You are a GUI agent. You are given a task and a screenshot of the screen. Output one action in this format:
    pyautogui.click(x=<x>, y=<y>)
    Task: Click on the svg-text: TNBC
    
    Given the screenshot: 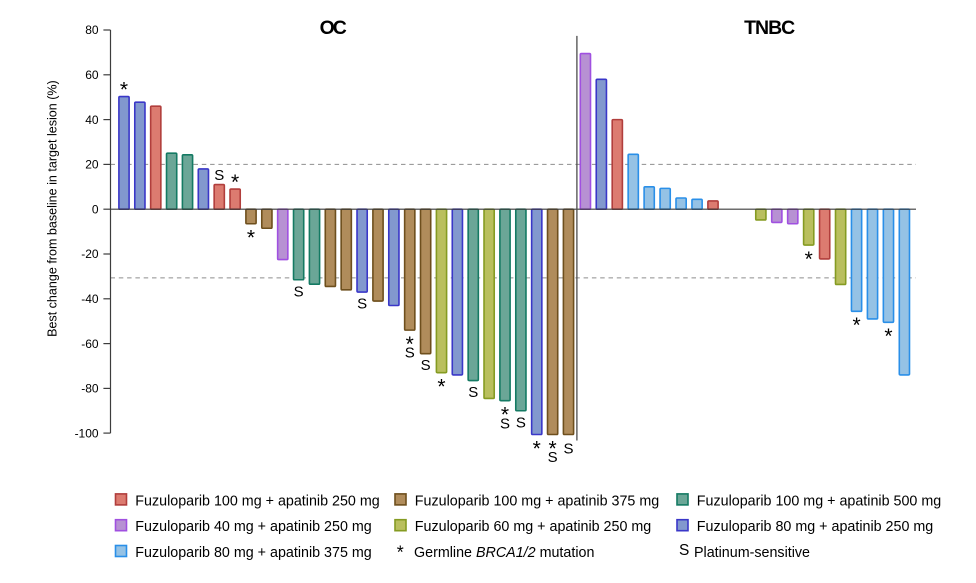 What is the action you would take?
    pyautogui.click(x=769, y=28)
    